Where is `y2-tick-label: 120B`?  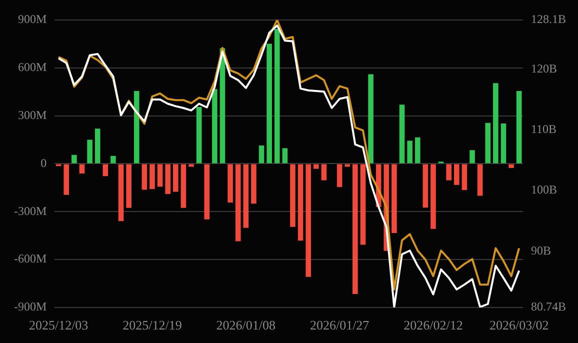 y2-tick-label: 120B is located at coordinates (544, 68).